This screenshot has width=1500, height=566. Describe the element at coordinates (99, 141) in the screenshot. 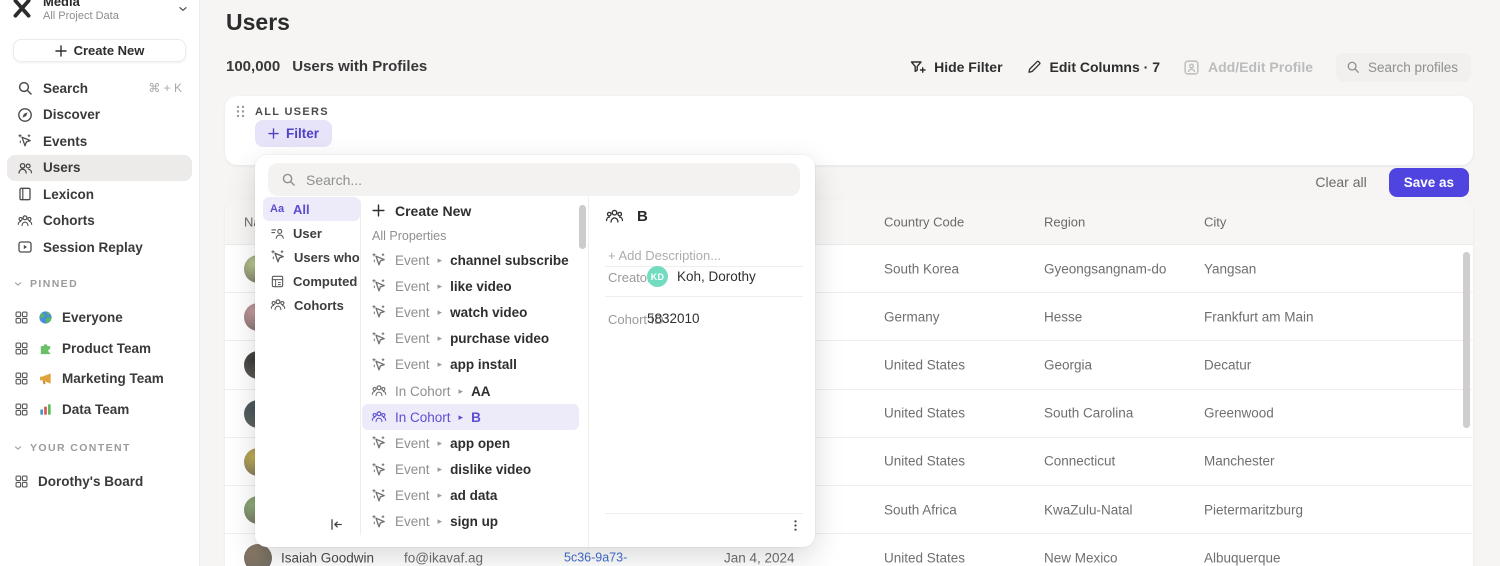

I see `sidebar-item-events: Events` at that location.